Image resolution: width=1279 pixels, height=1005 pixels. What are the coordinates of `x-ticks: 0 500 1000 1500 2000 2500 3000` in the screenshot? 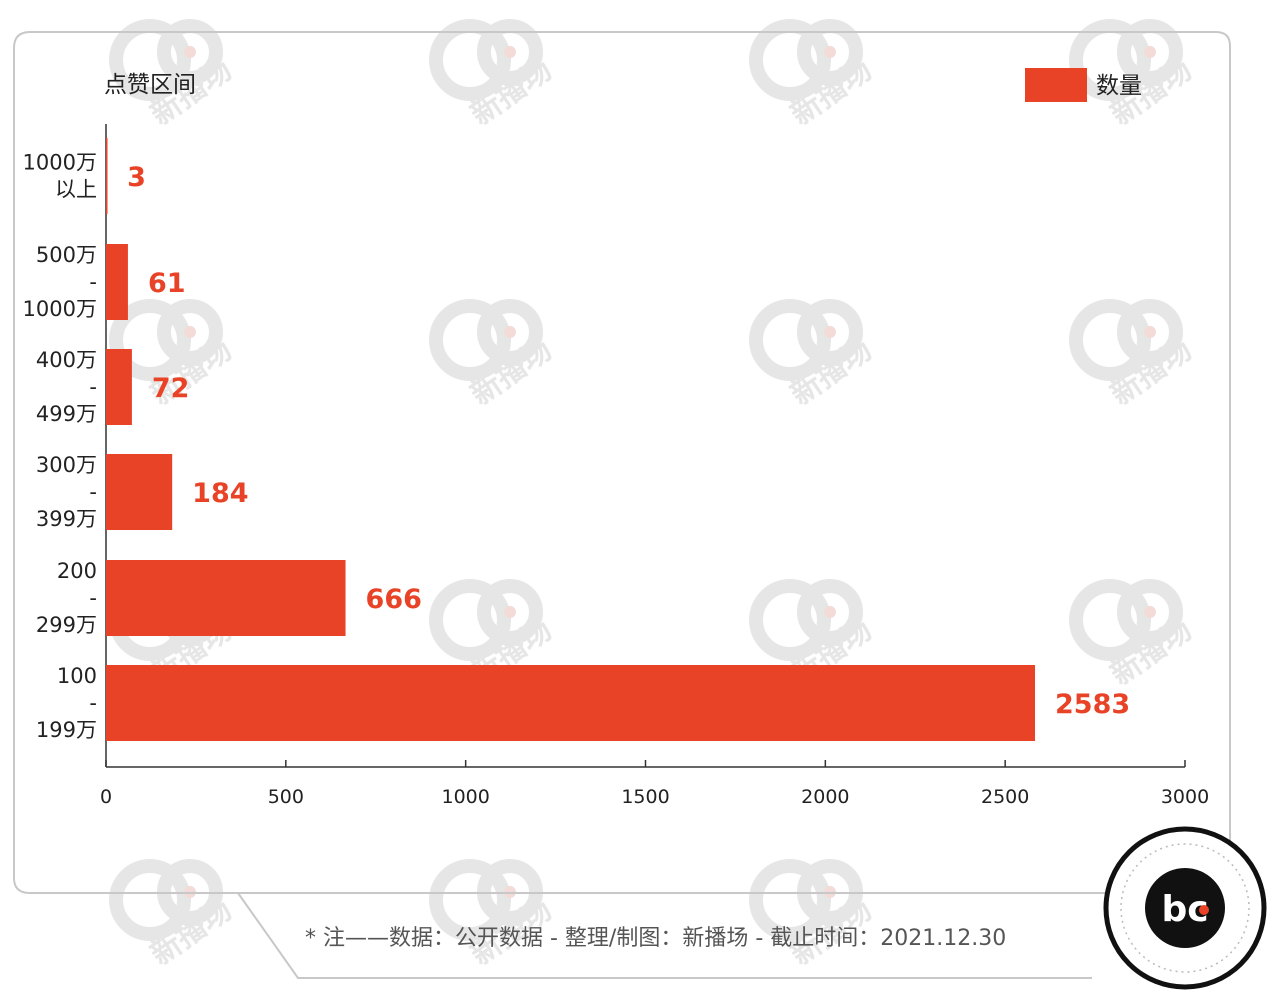 It's located at (654, 784).